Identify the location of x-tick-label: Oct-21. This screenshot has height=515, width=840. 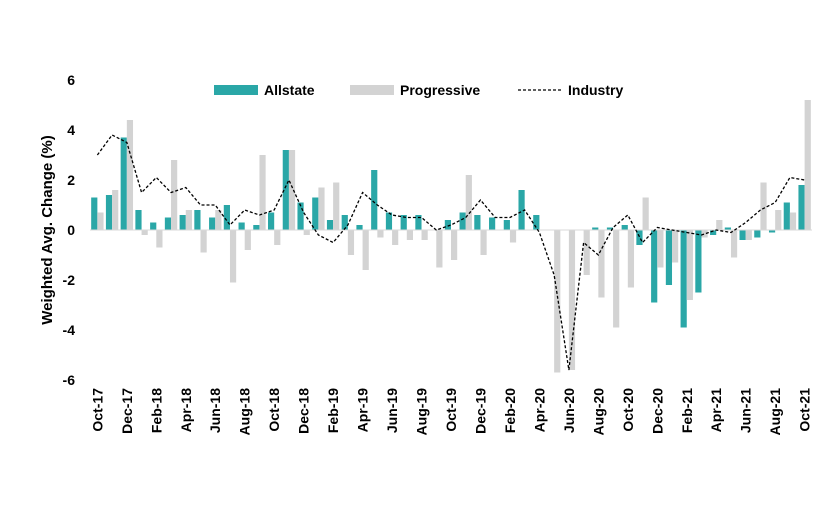
(805, 410).